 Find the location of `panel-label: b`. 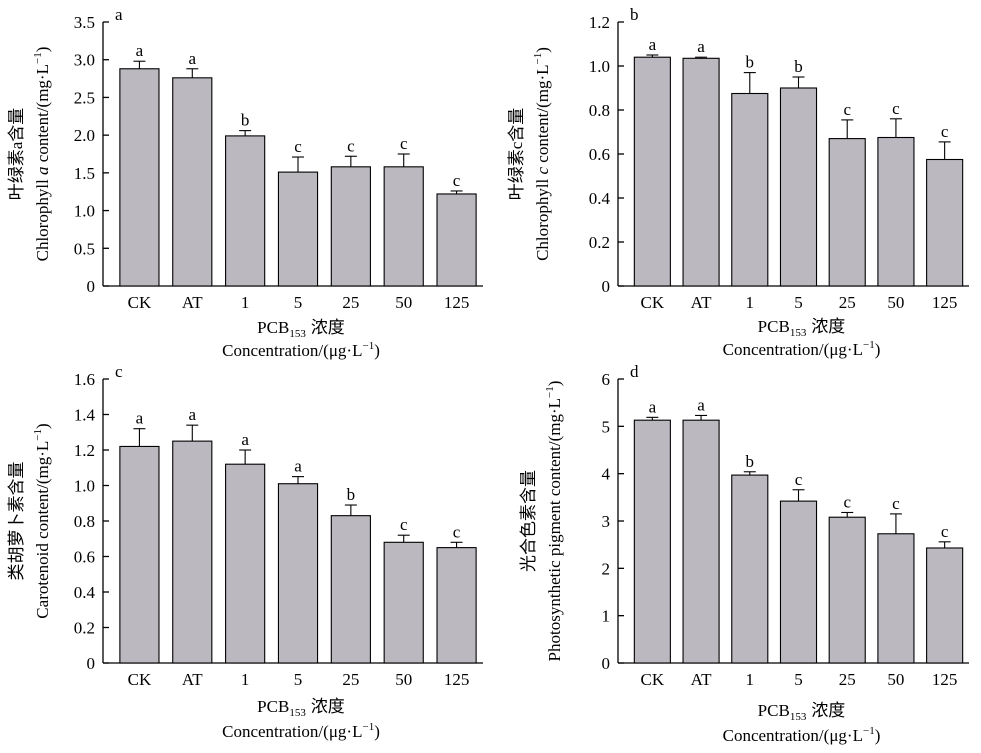

panel-label: b is located at coordinates (634, 14).